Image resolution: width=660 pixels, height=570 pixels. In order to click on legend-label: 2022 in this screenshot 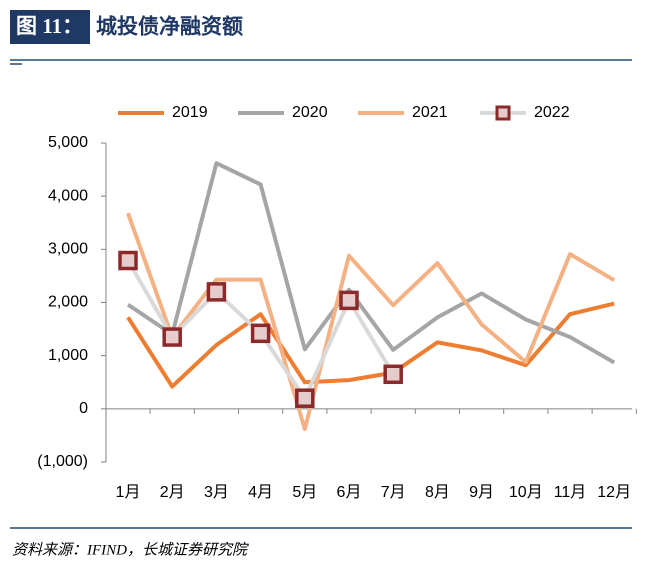, I will do `click(552, 112)`.